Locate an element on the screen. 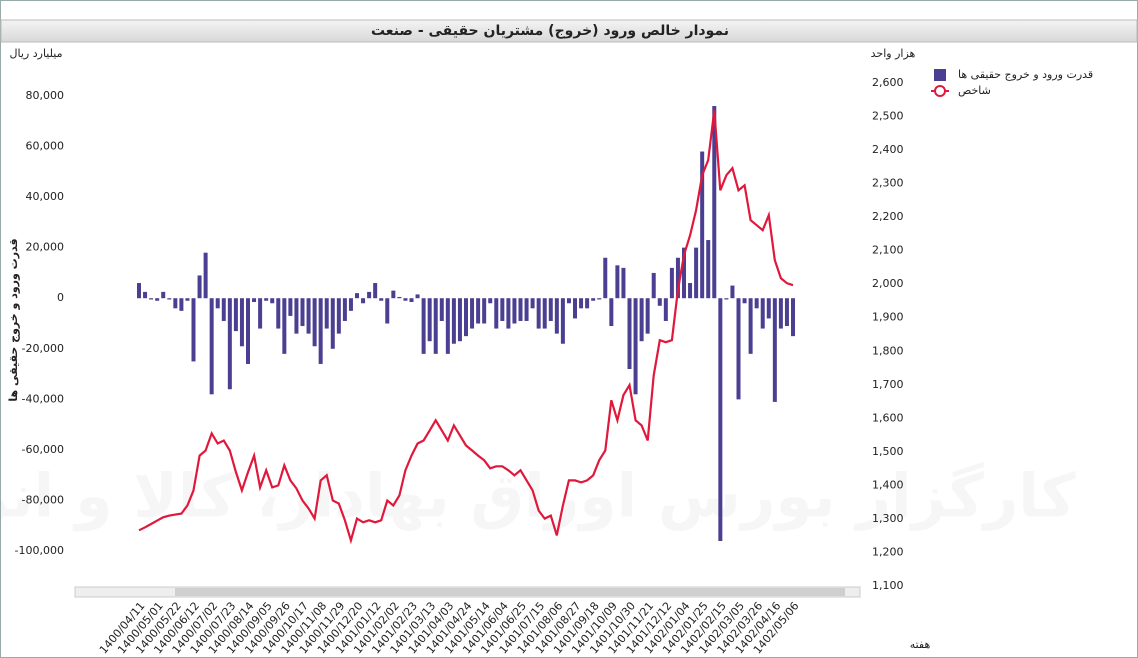  legend-label: شاخص is located at coordinates (974, 90).